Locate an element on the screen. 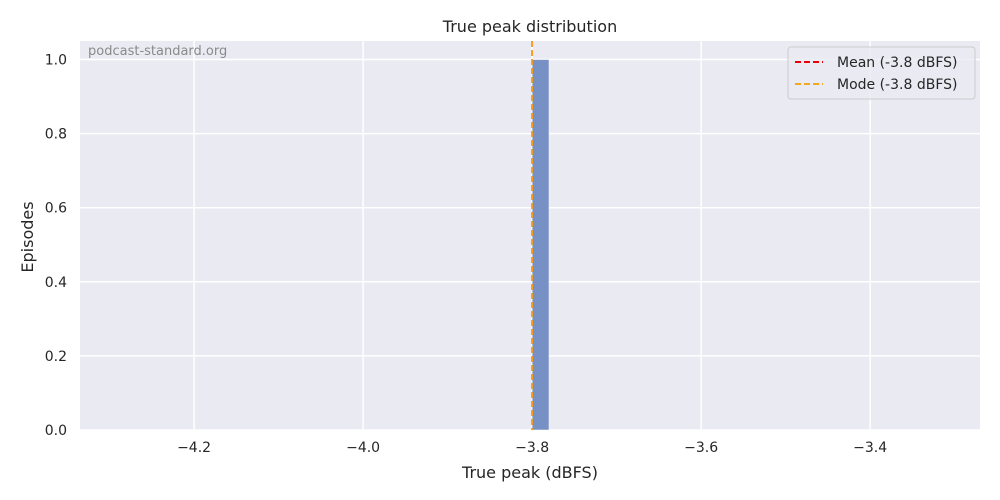 This screenshot has width=1000, height=500. y-tick-label: 0.4 is located at coordinates (56, 283).